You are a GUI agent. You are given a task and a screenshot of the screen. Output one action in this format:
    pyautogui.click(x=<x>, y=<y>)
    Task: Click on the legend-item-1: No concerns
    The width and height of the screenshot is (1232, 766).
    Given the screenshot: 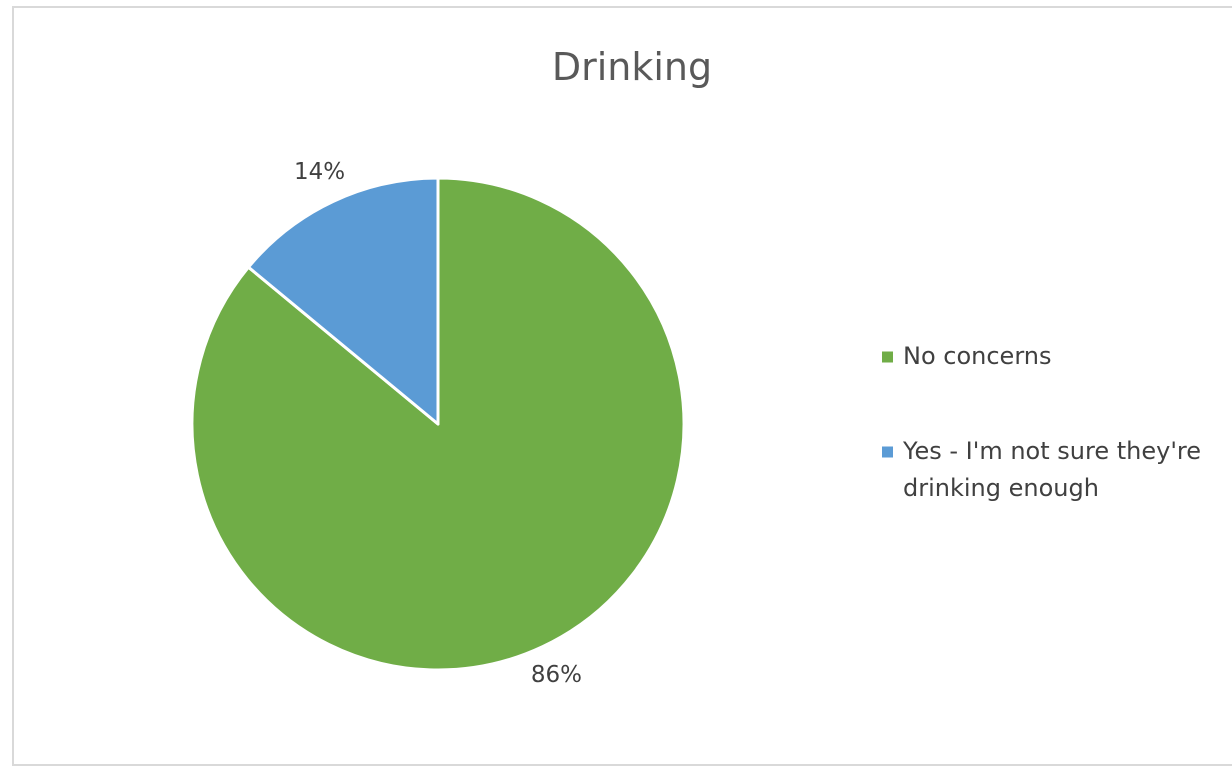 What is the action you would take?
    pyautogui.click(x=966, y=356)
    